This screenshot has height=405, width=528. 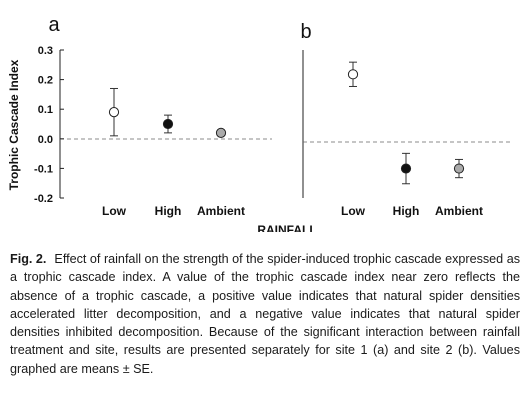 I want to click on y-tick-label: -0.1, so click(x=43, y=169).